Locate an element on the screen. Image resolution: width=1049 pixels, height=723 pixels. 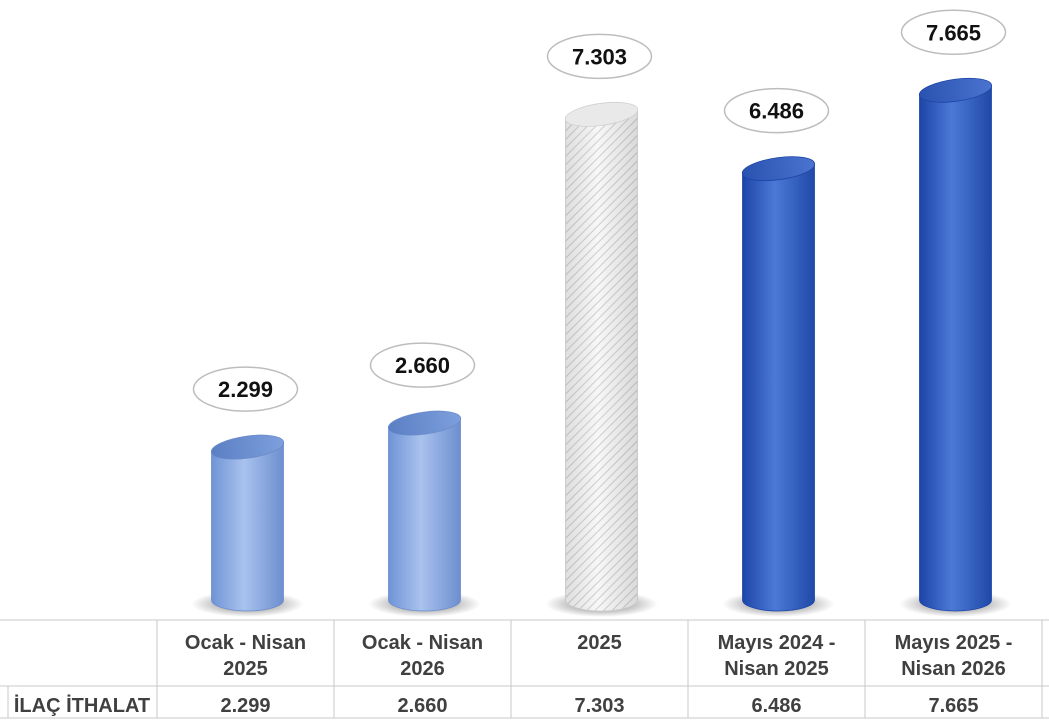
table-value: 6.486 is located at coordinates (776, 706).